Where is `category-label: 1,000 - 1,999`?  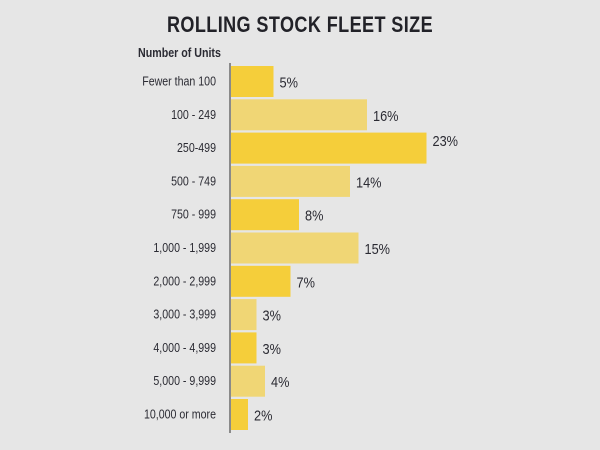 category-label: 1,000 - 1,999 is located at coordinates (184, 248).